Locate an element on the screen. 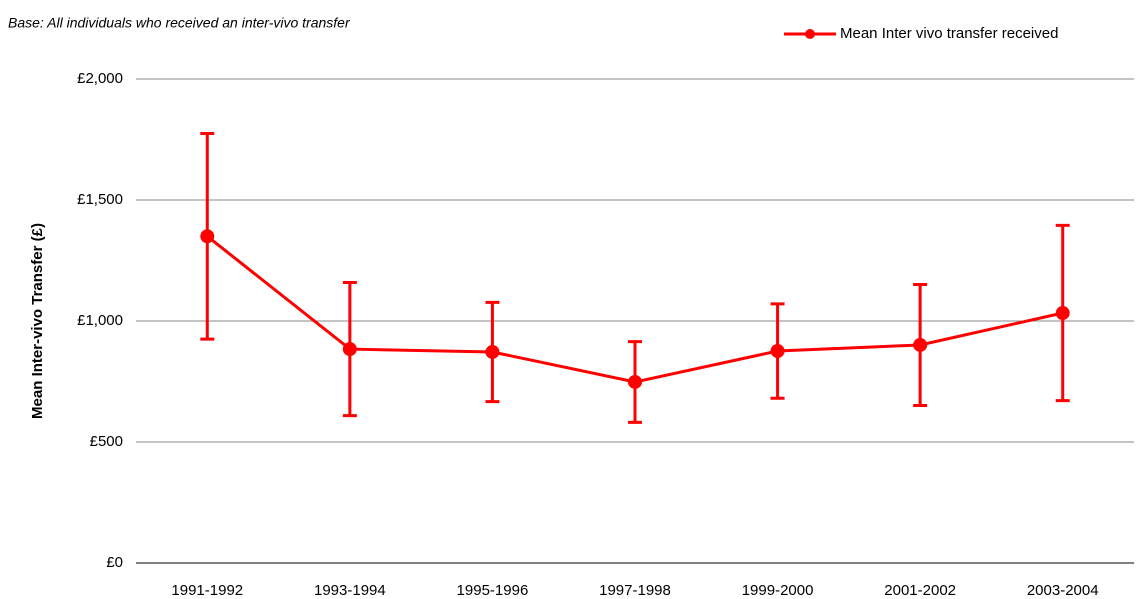 The image size is (1137, 599). legend-label: Mean Inter vivo transfer received is located at coordinates (949, 33).